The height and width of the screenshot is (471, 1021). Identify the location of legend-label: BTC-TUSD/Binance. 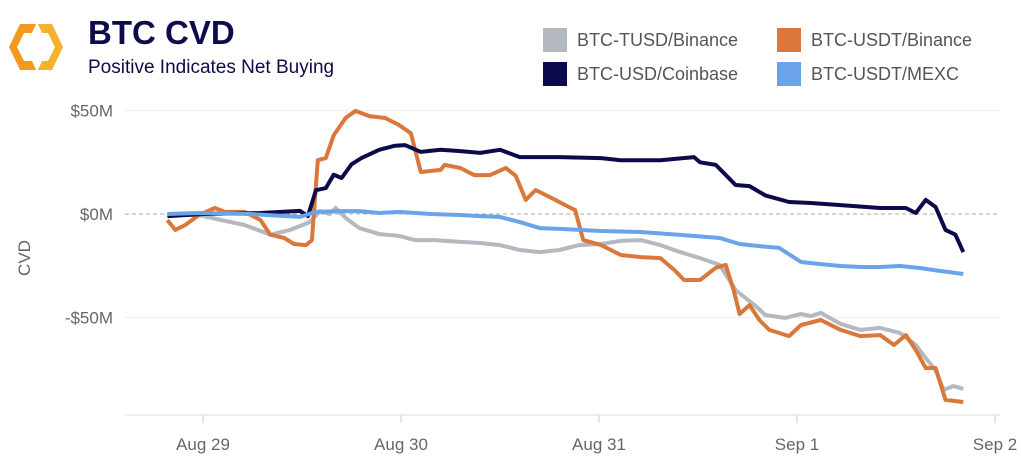
(658, 39).